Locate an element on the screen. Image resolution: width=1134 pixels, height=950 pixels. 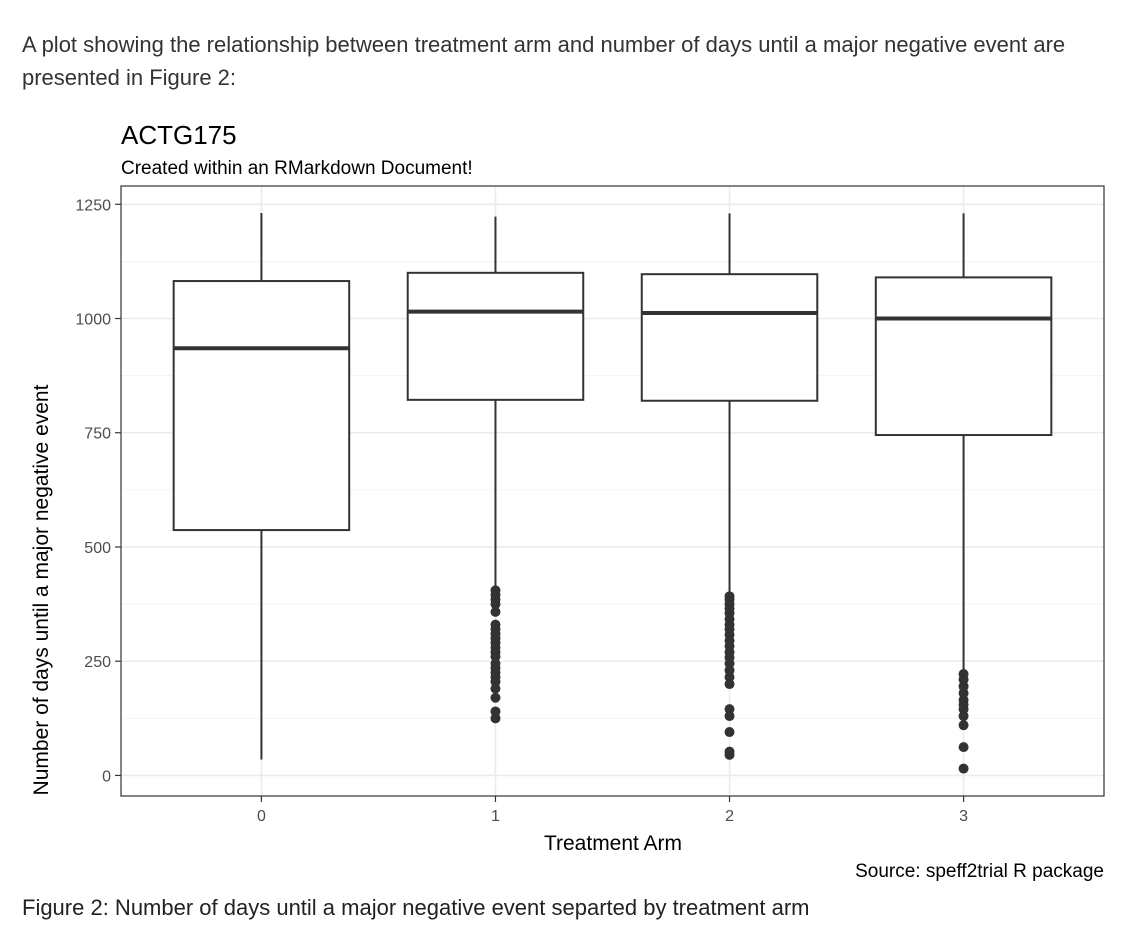
x-axis-label: Treatment Arm is located at coordinates (613, 843).